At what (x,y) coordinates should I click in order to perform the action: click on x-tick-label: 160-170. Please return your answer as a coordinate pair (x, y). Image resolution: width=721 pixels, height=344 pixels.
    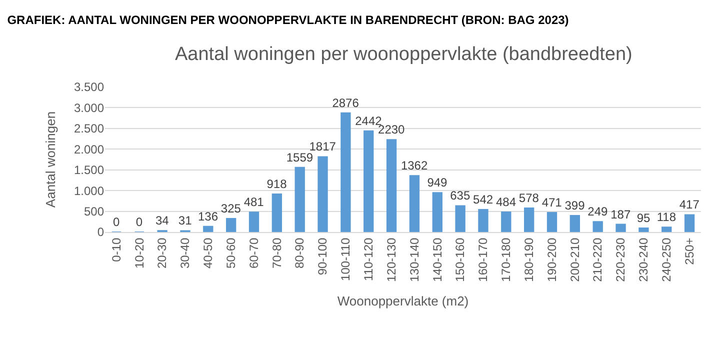
    Looking at the image, I should click on (483, 259).